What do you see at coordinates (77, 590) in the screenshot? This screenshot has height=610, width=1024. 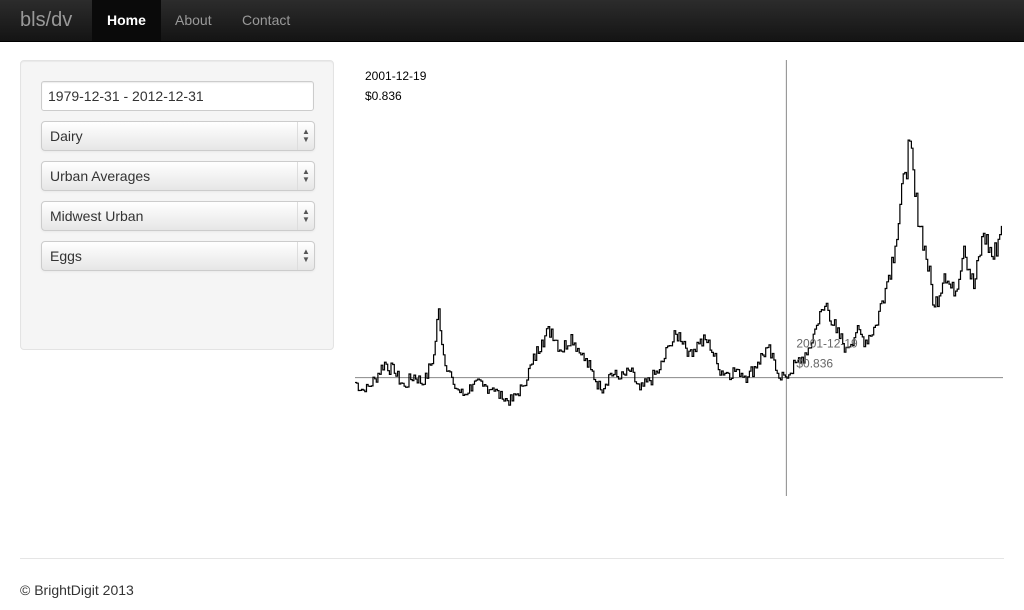 I see `footer-copyright: © BrightDigit 2013` at bounding box center [77, 590].